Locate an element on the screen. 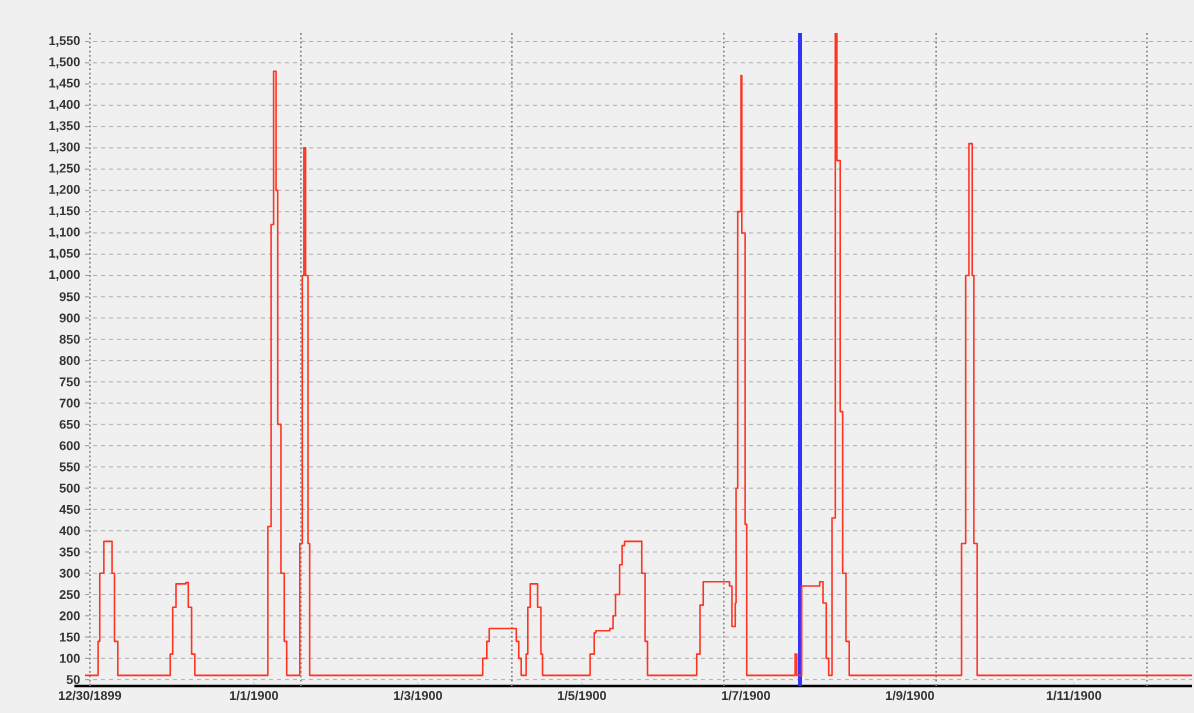 This screenshot has width=1194, height=713. y-tick-label: 250 is located at coordinates (69, 595).